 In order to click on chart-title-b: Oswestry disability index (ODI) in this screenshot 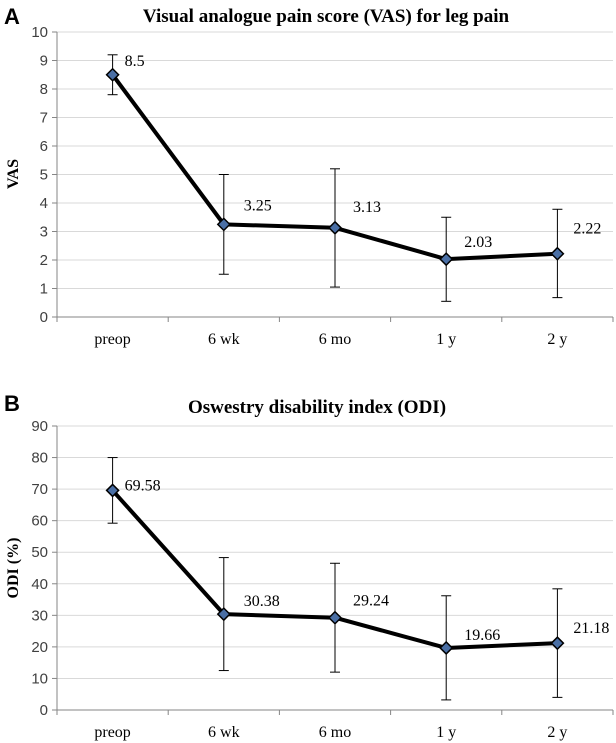, I will do `click(317, 407)`.